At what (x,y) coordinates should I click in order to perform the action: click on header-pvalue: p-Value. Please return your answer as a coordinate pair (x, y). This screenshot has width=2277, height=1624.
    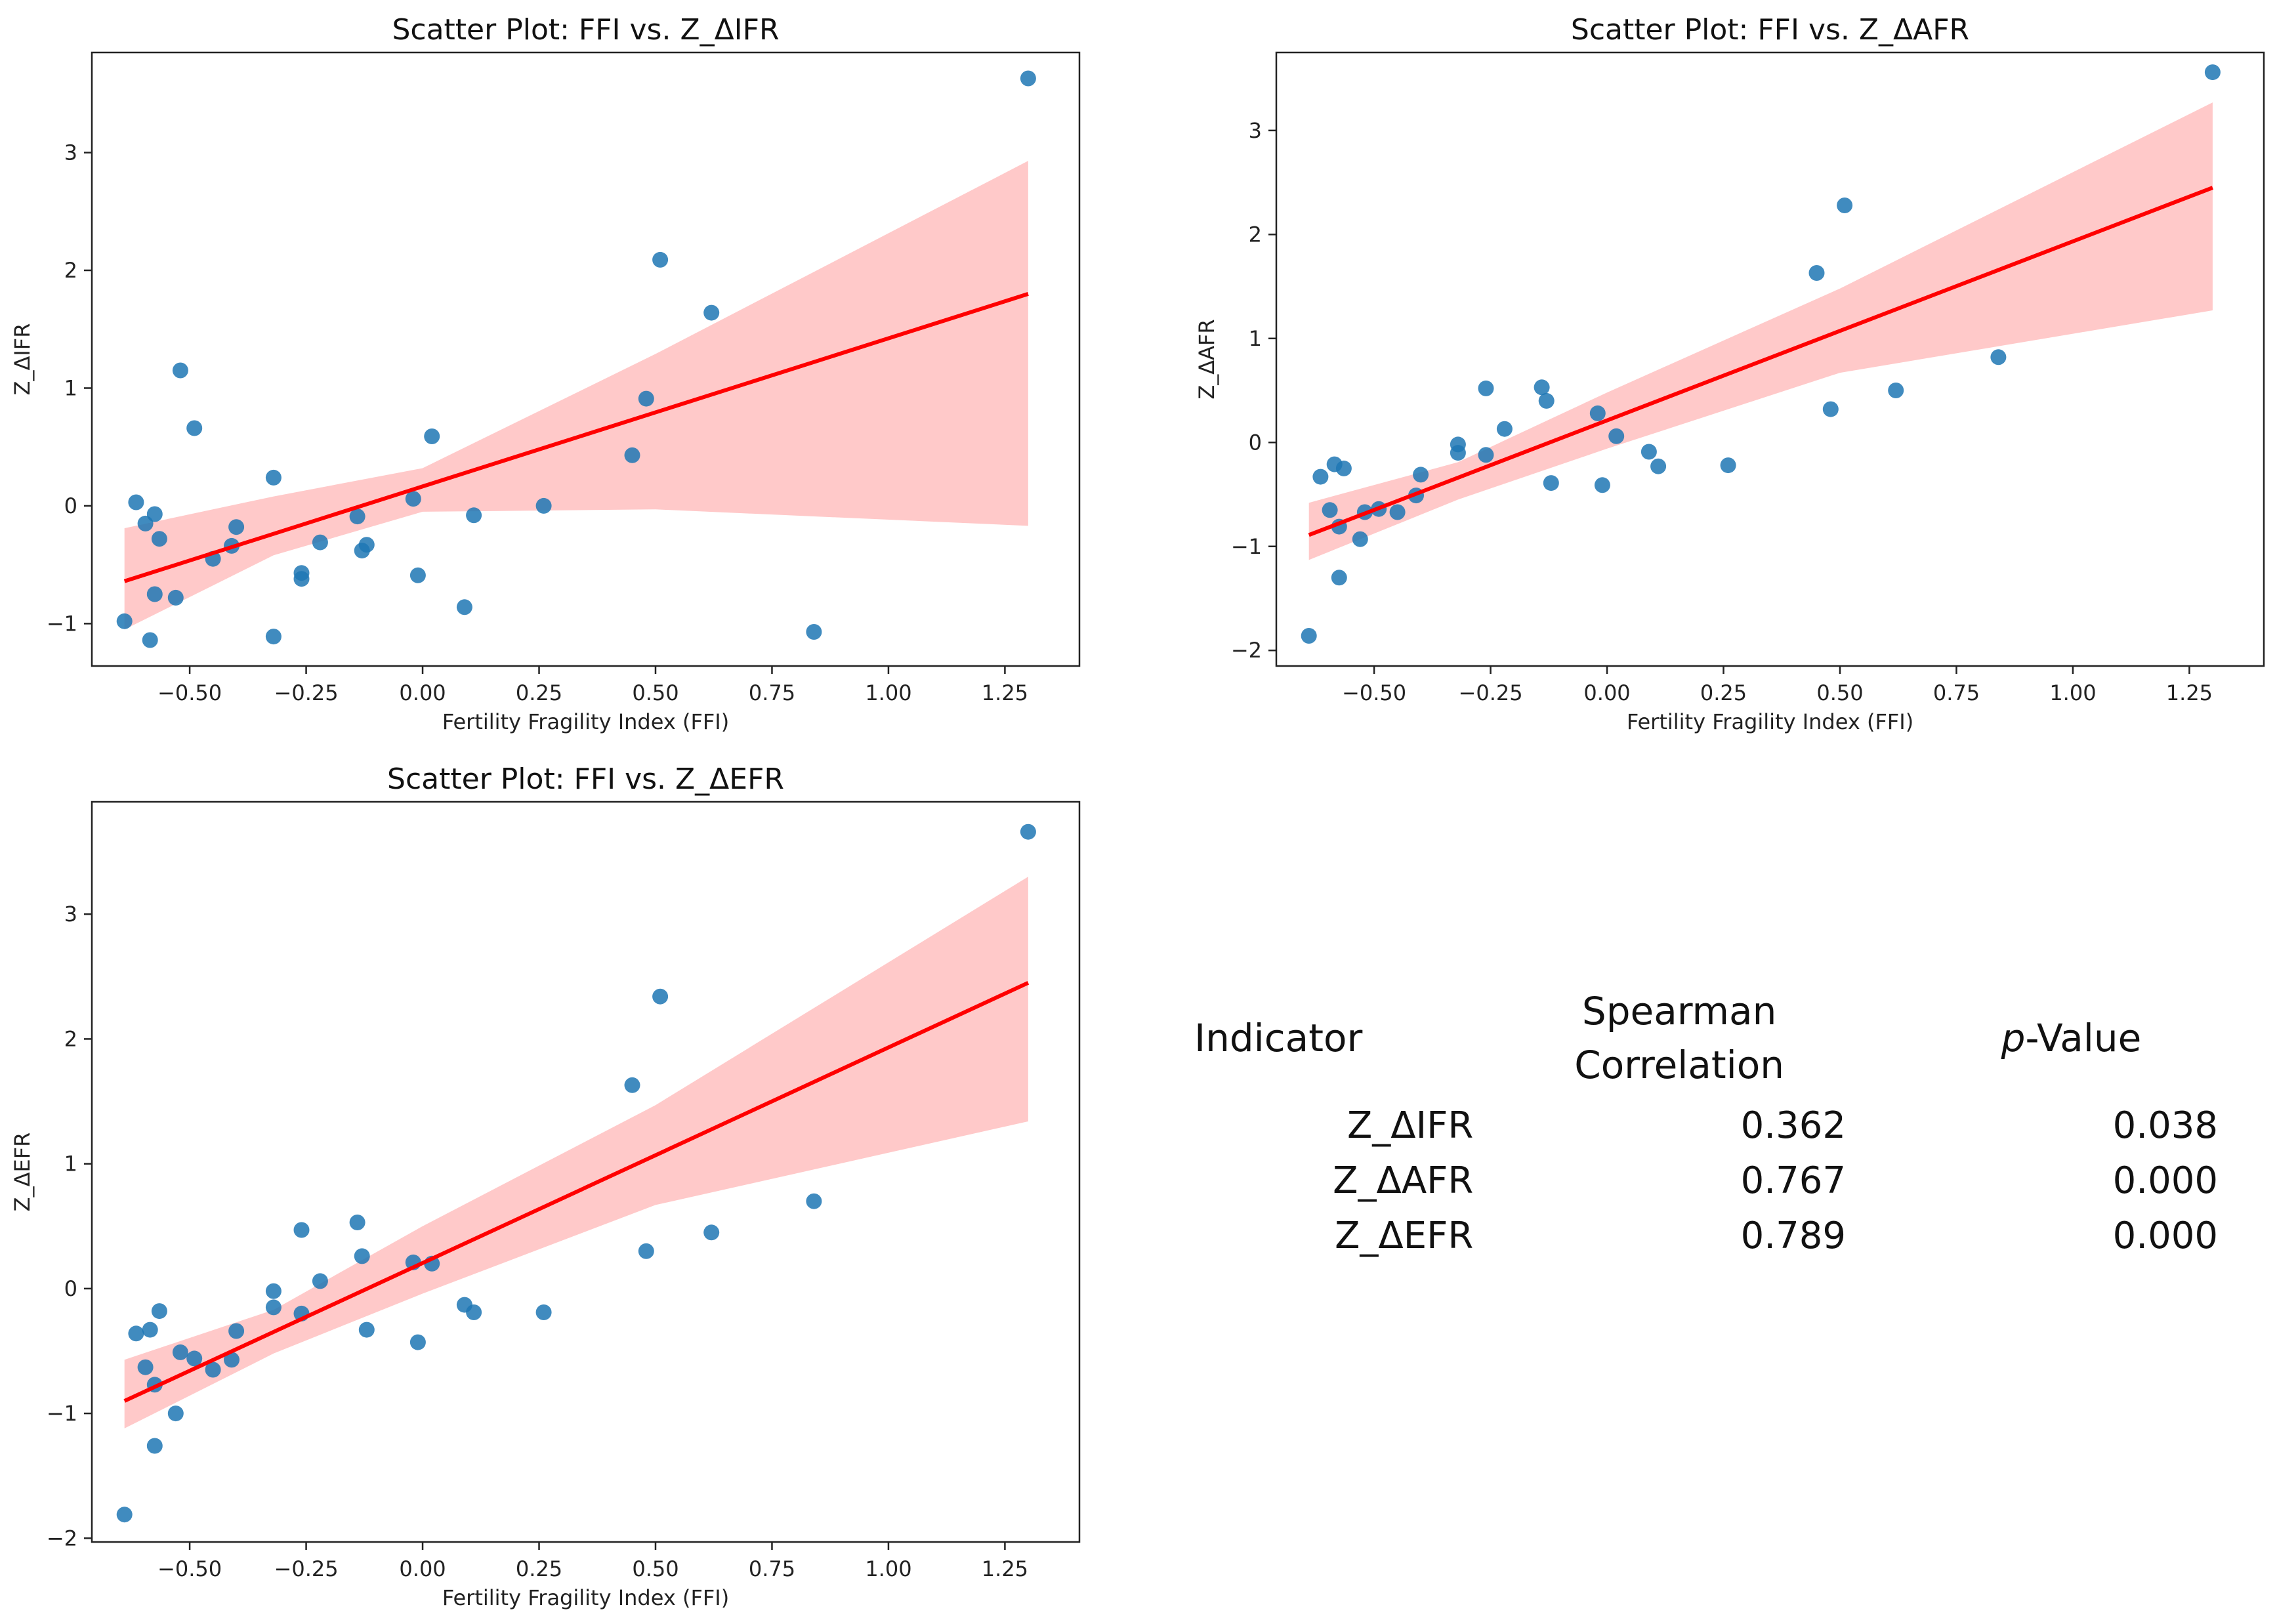
    Looking at the image, I should click on (2071, 1041).